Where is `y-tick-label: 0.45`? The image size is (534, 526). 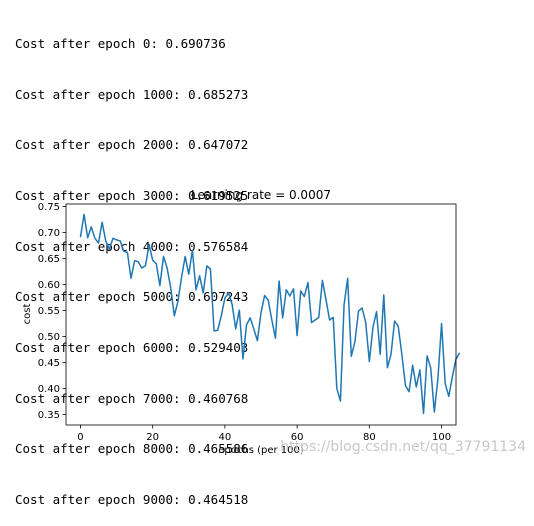
y-tick-label: 0.45 is located at coordinates (49, 363).